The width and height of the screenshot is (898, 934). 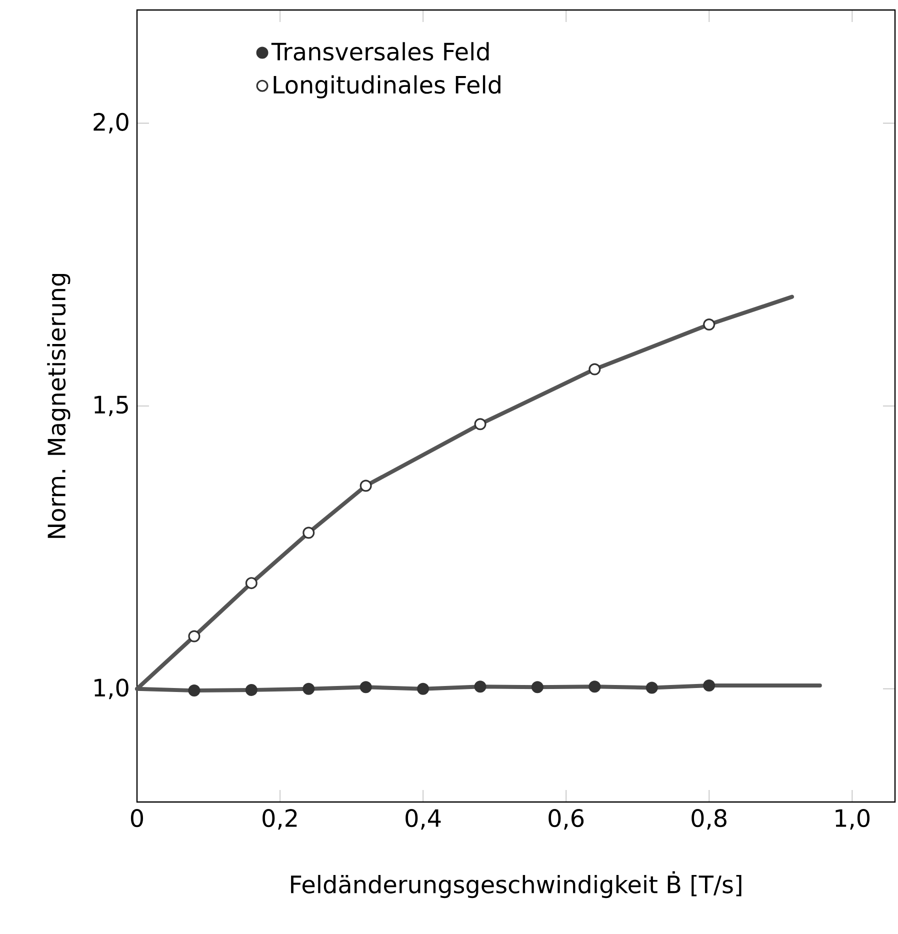 What do you see at coordinates (111, 123) in the screenshot?
I see `y-tick-label: 2,0` at bounding box center [111, 123].